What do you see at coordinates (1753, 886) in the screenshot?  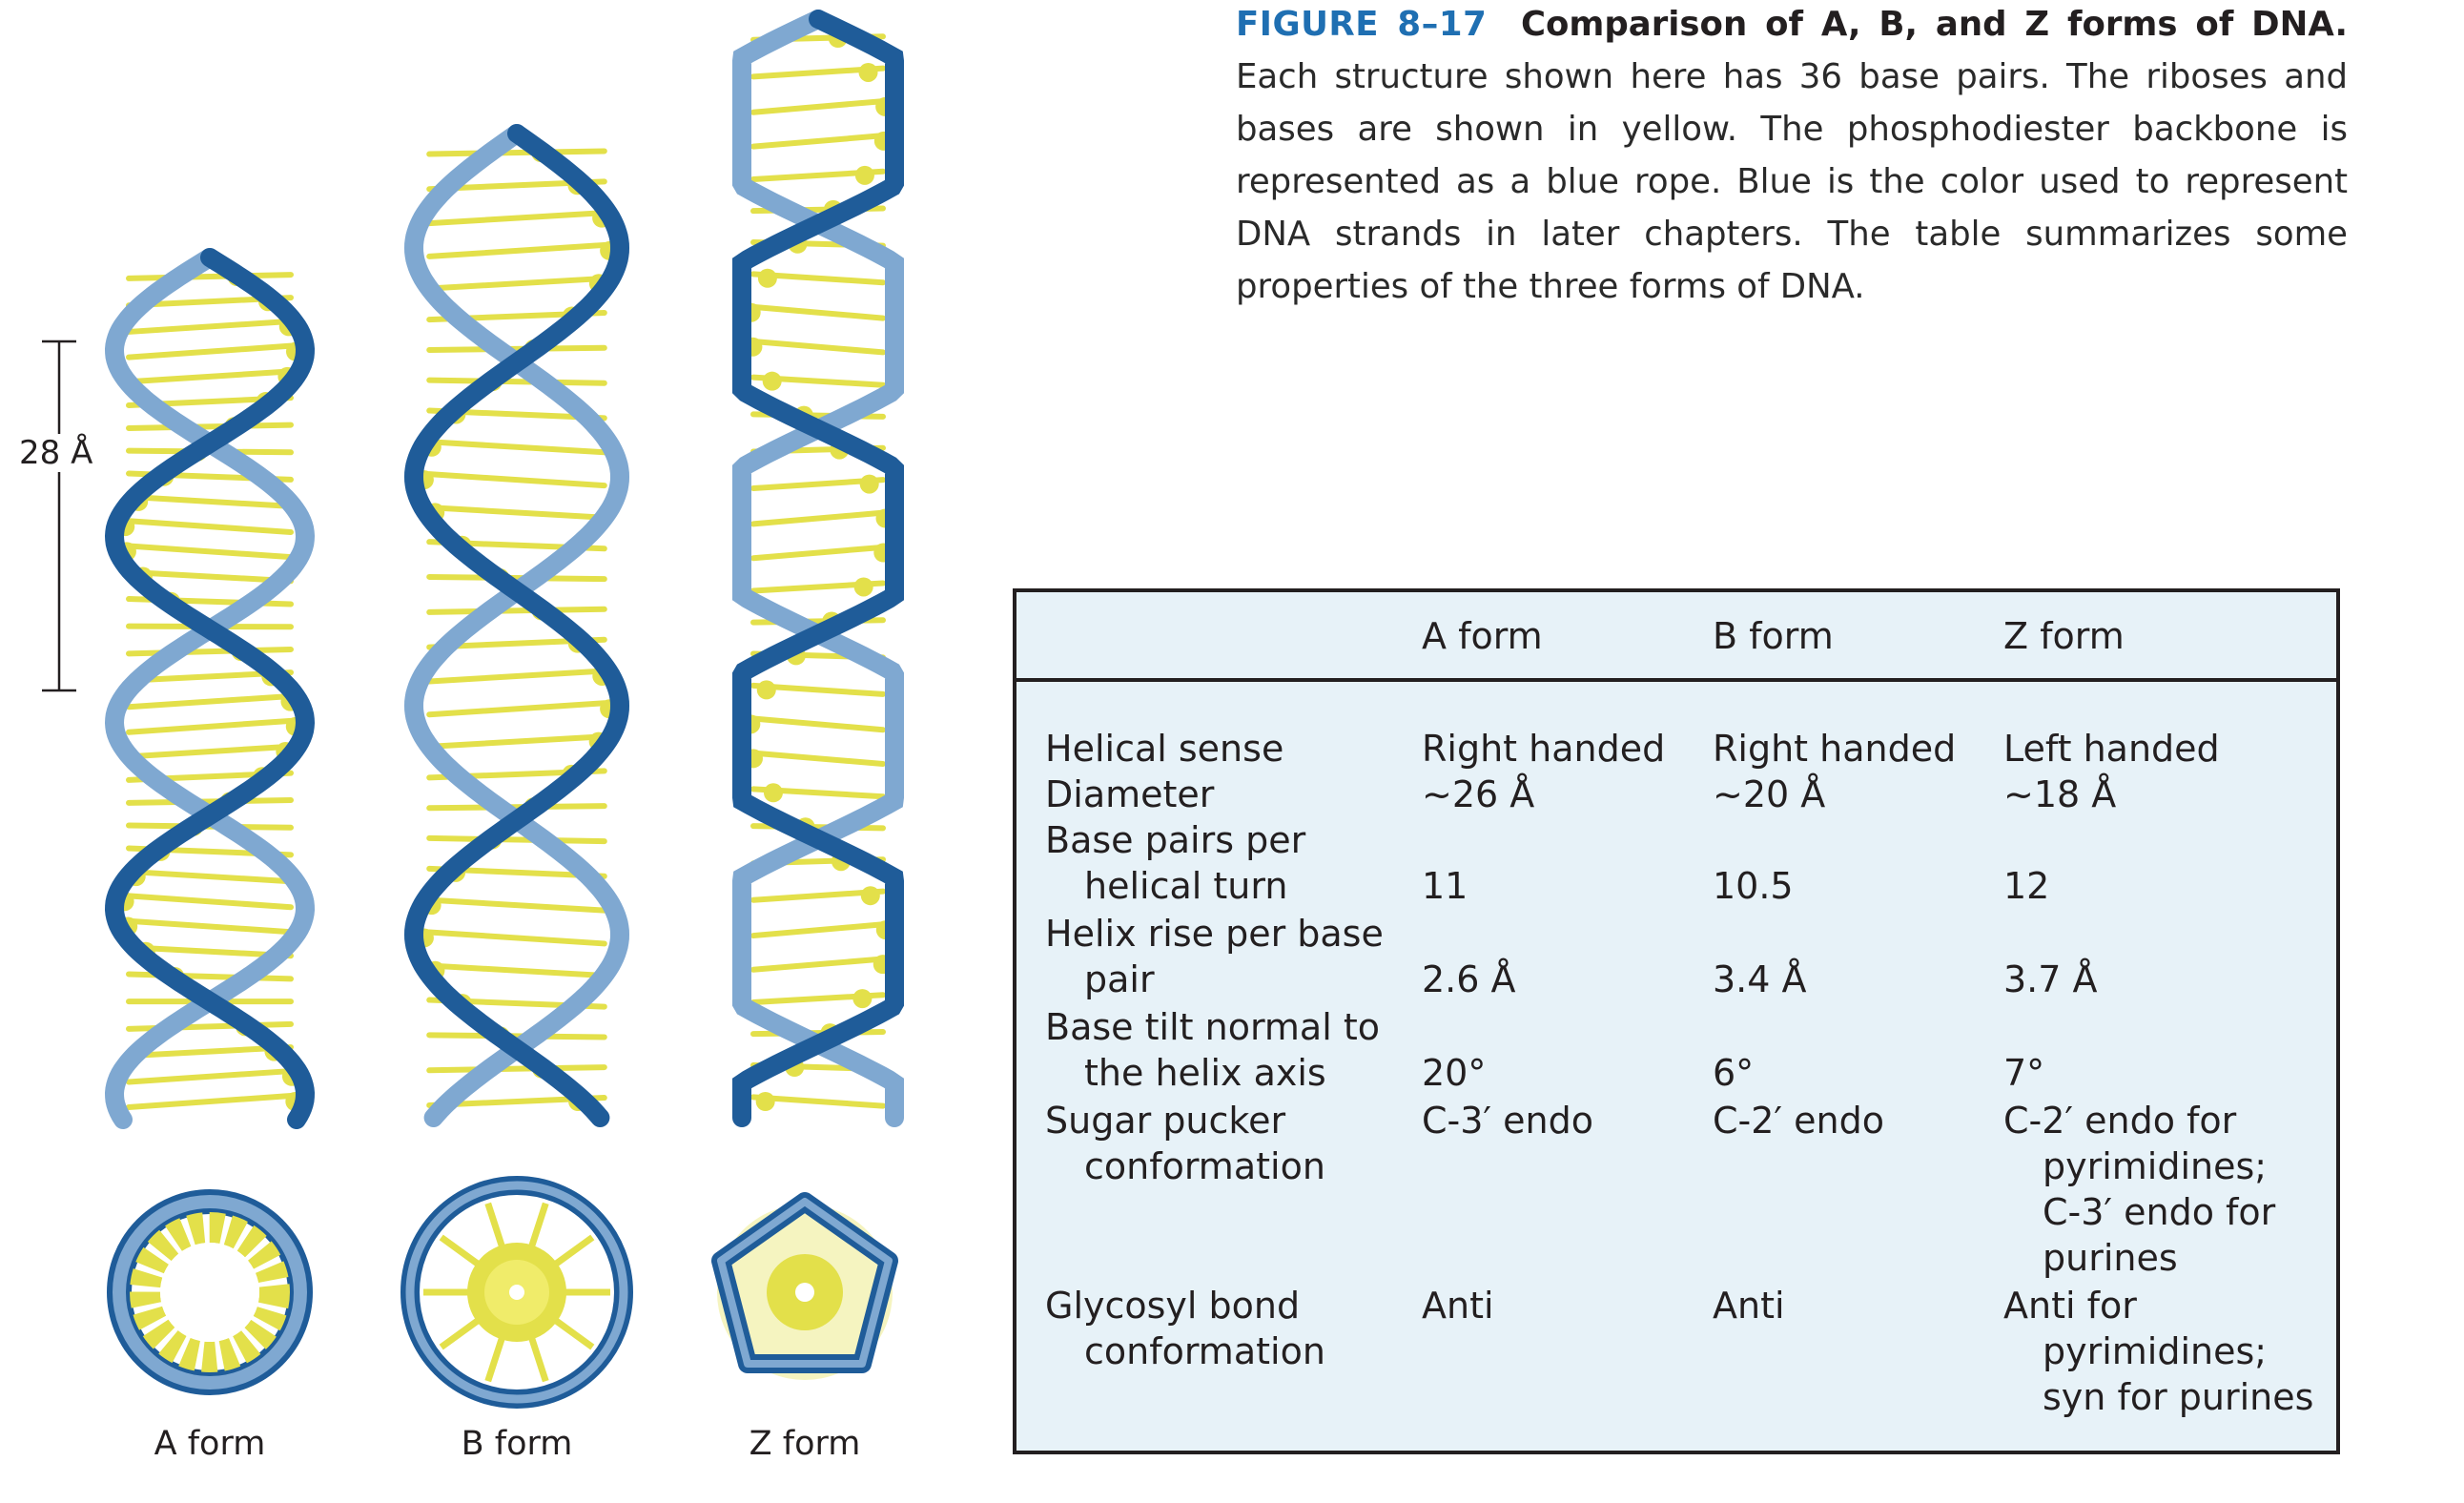 I see `b-form-value: 10.5` at bounding box center [1753, 886].